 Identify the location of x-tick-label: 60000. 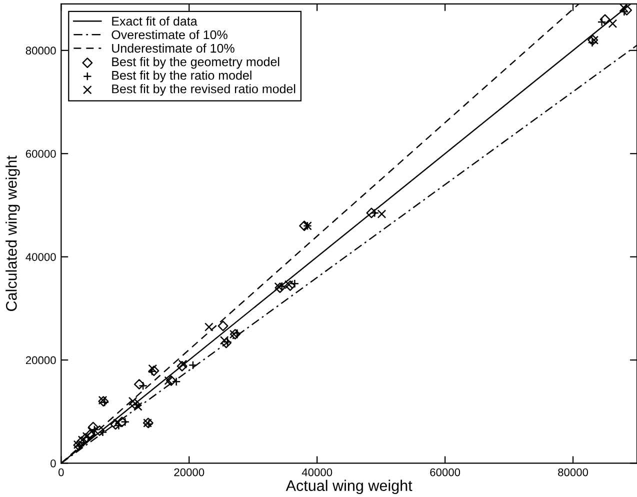
(445, 472).